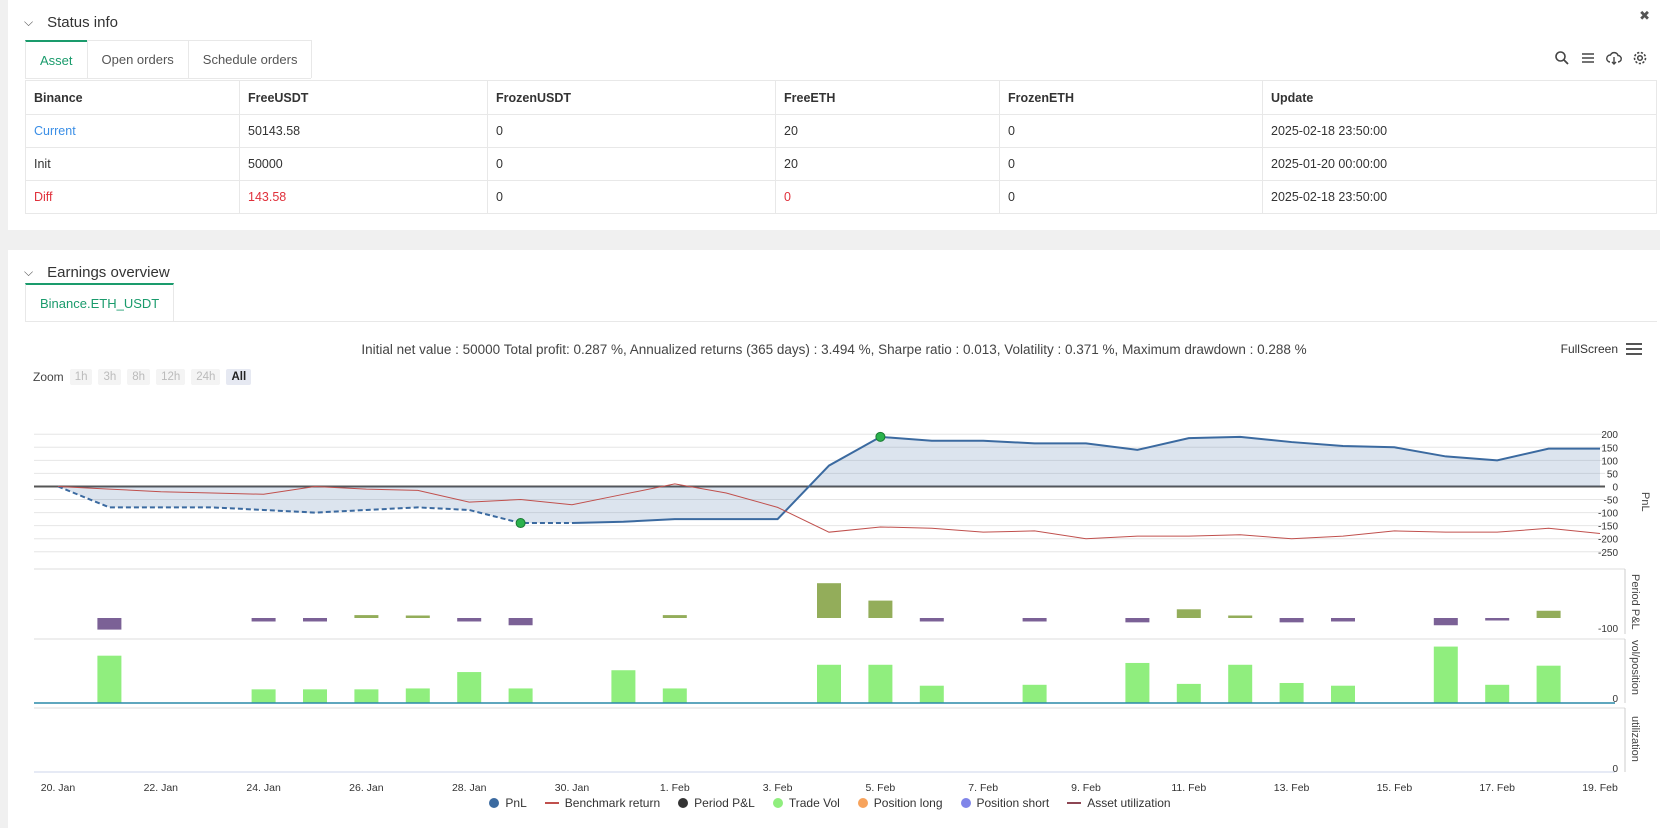 Image resolution: width=1660 pixels, height=828 pixels. I want to click on period-axis-label: Period P&L, so click(1635, 602).